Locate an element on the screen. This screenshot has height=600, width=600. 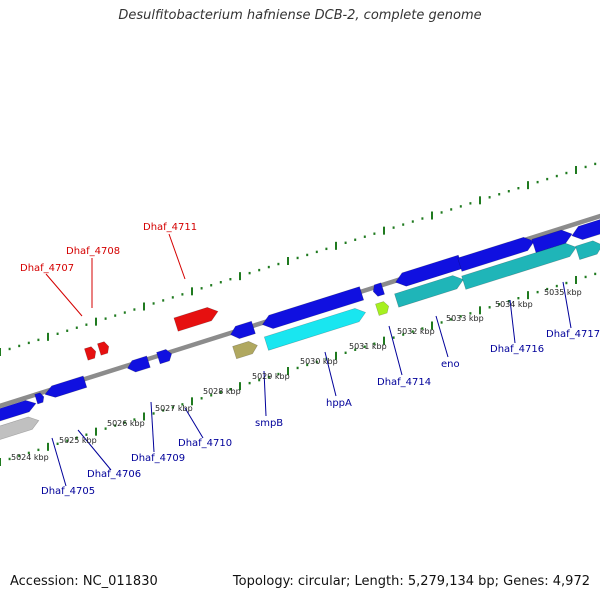
kbp-label: 5032 kbp is located at coordinates (416, 331).